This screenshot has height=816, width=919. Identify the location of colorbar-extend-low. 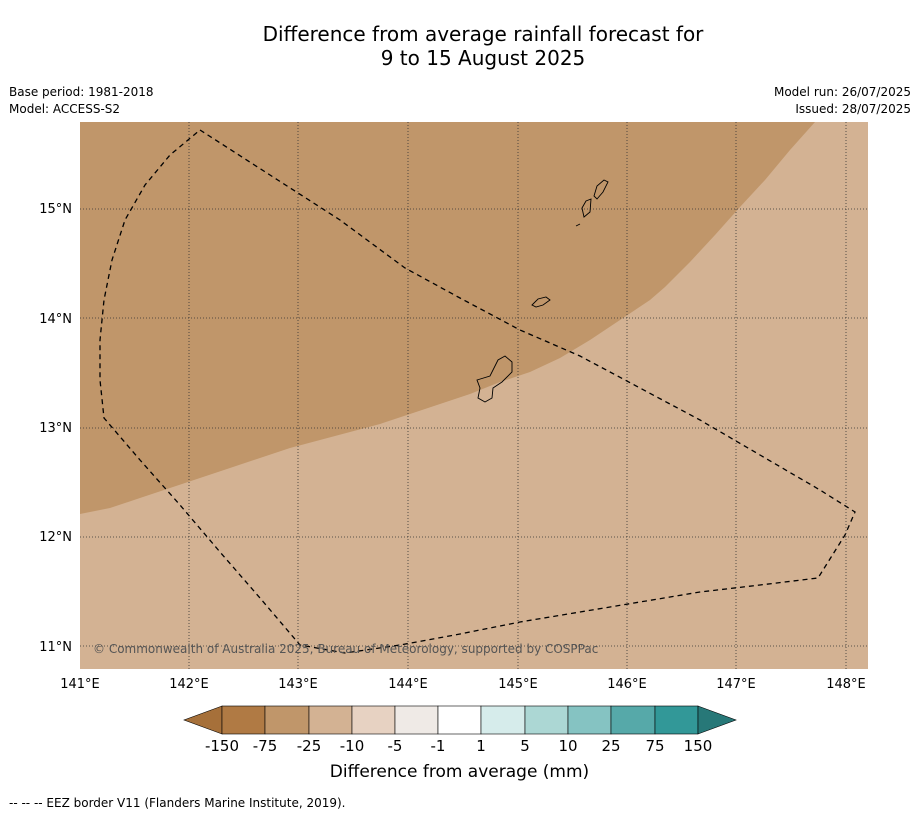
(203, 720).